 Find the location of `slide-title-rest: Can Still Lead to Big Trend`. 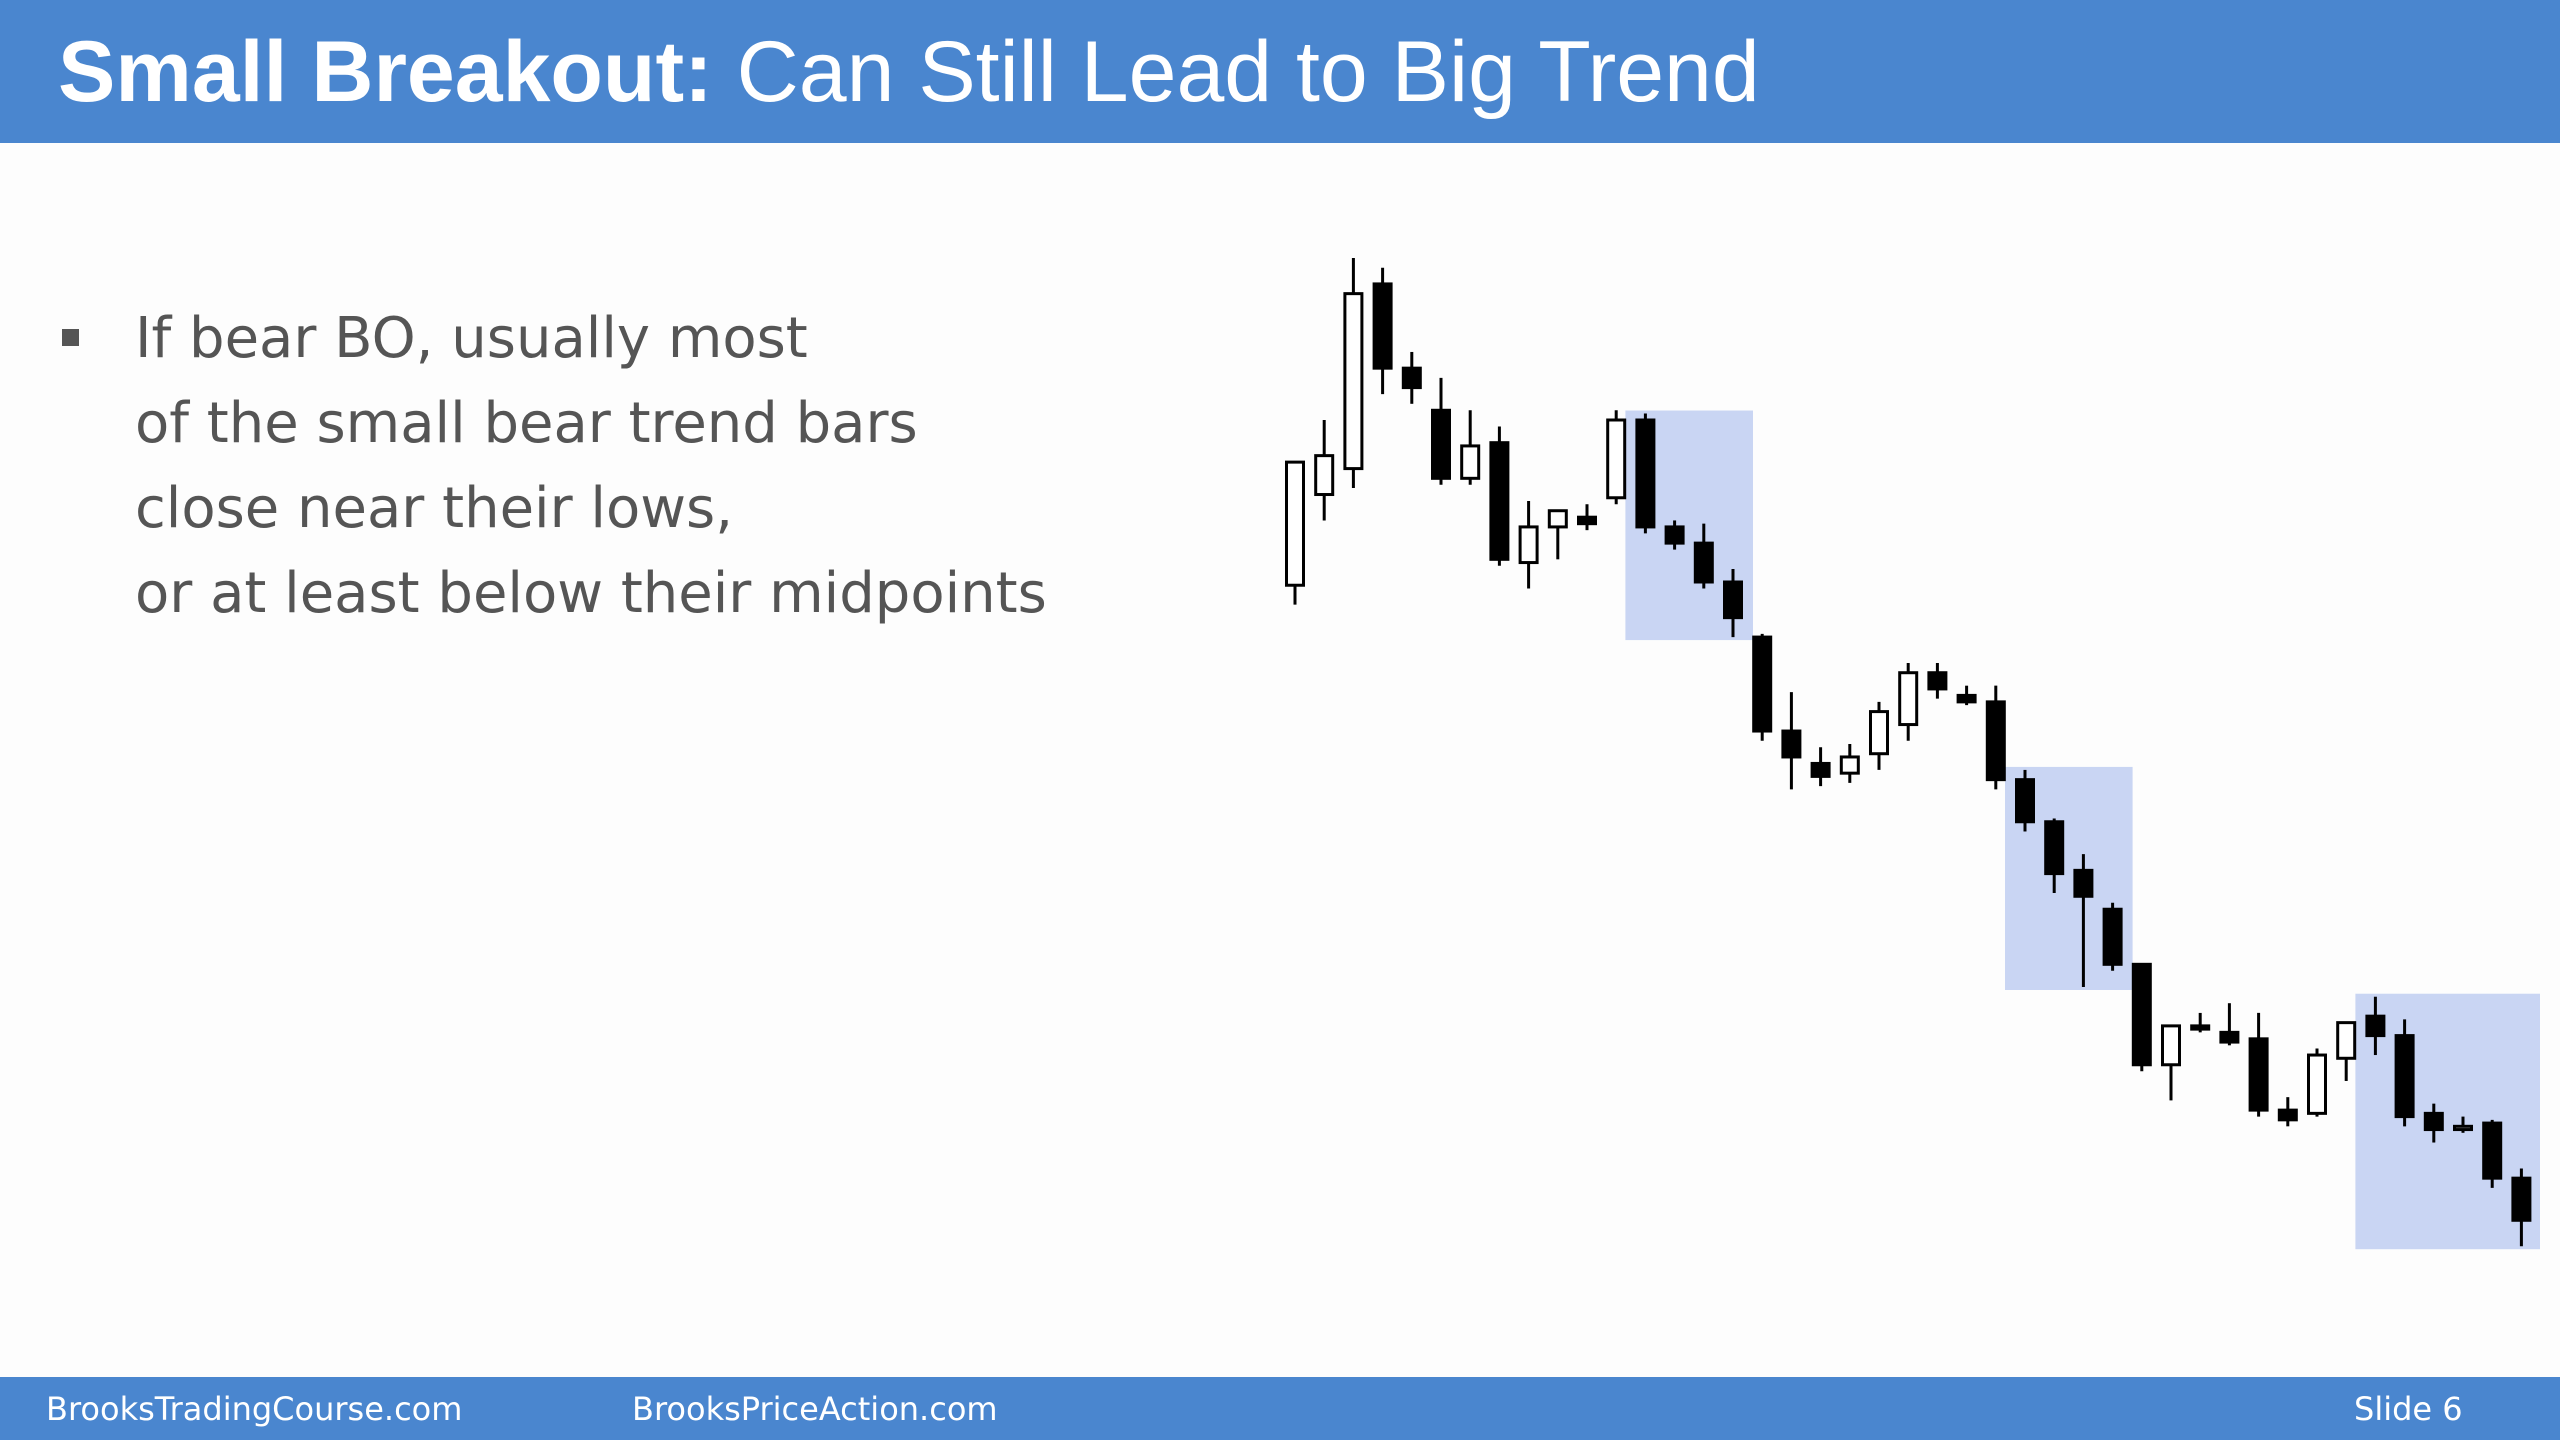

slide-title-rest: Can Still Lead to Big Trend is located at coordinates (1248, 72).